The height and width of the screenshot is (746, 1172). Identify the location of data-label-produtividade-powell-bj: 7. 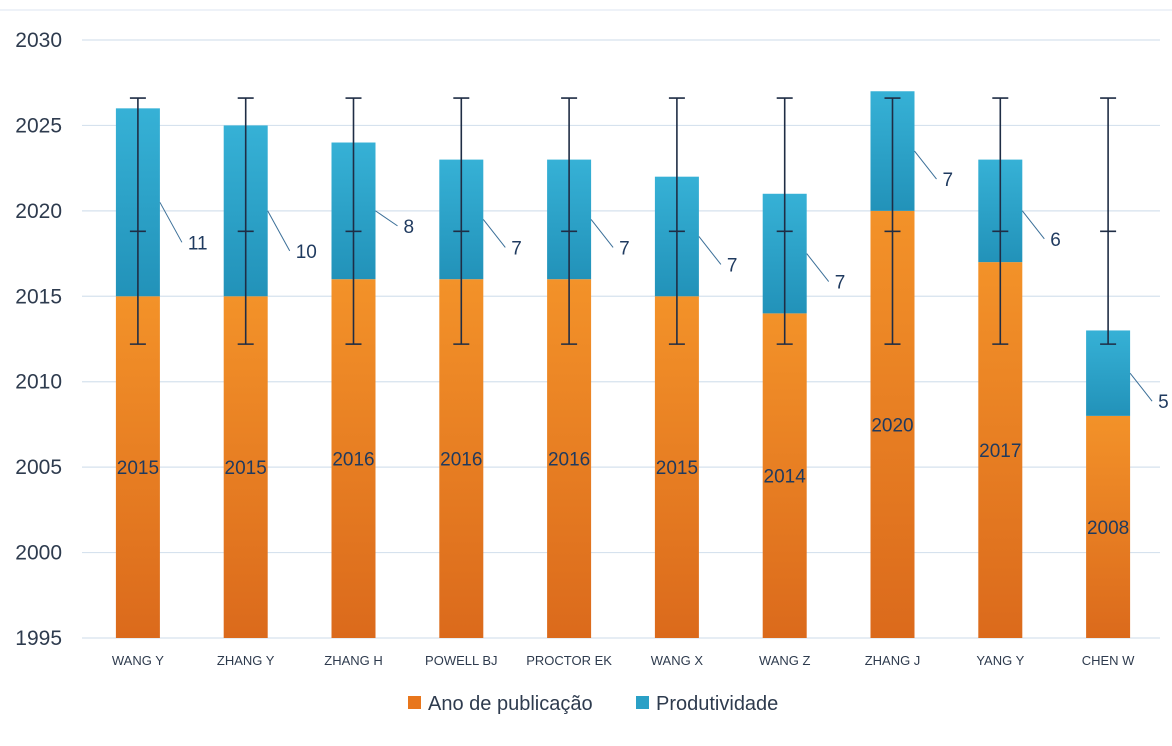
(502, 239).